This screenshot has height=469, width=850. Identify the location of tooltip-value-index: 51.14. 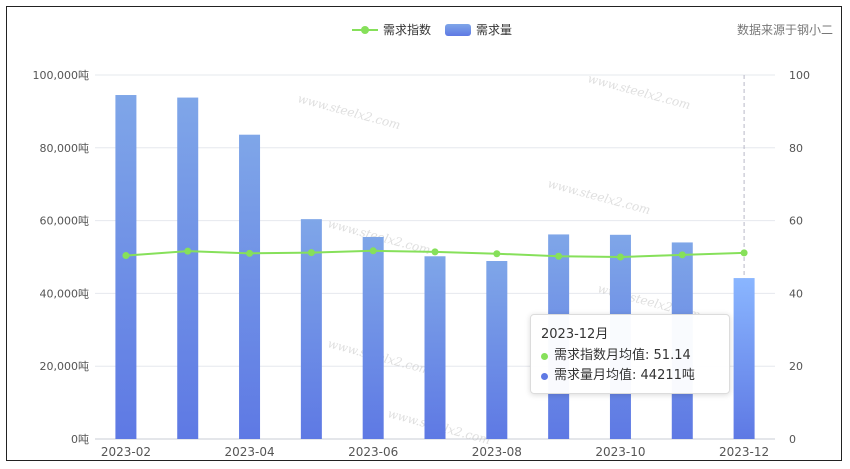
(672, 355).